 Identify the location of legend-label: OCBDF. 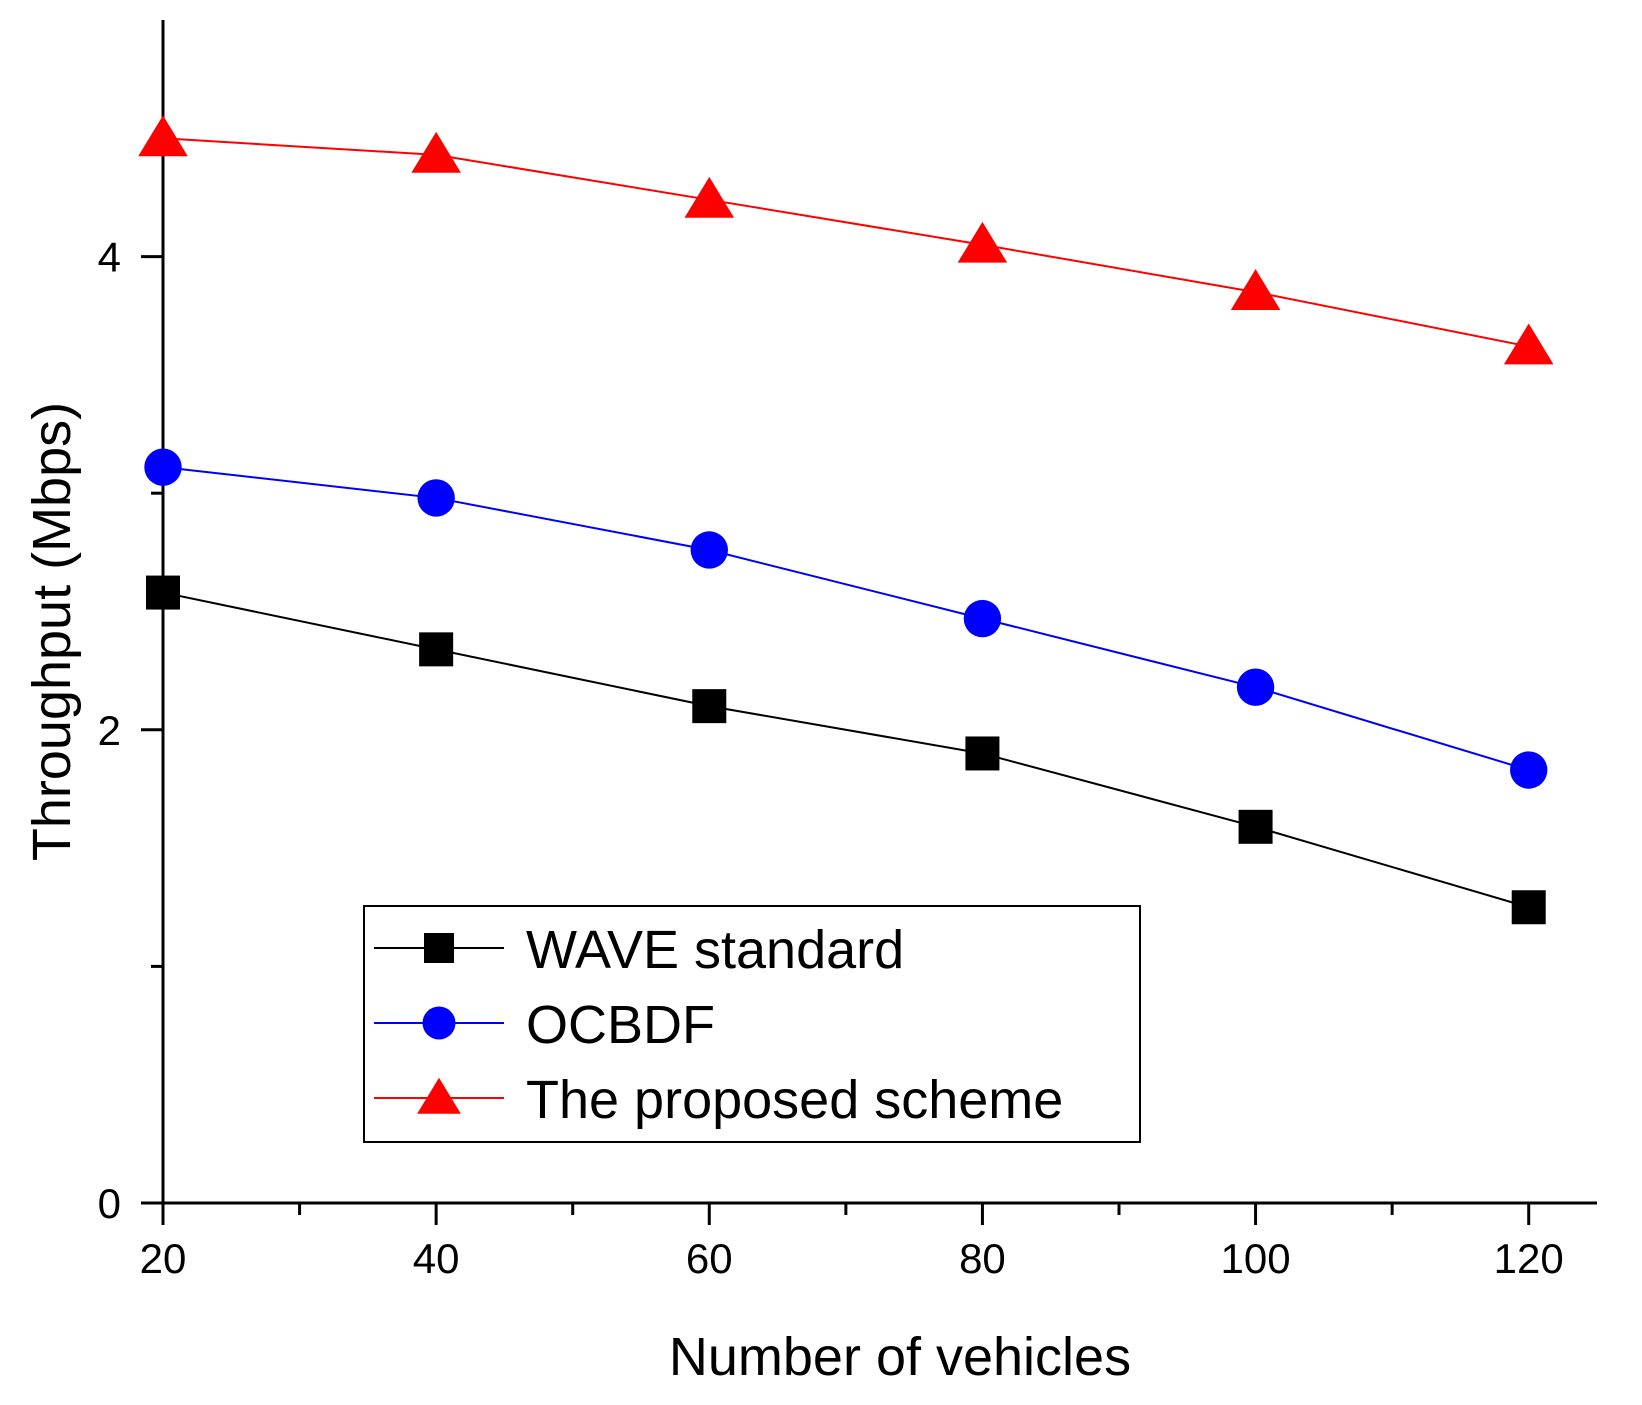
(620, 1025).